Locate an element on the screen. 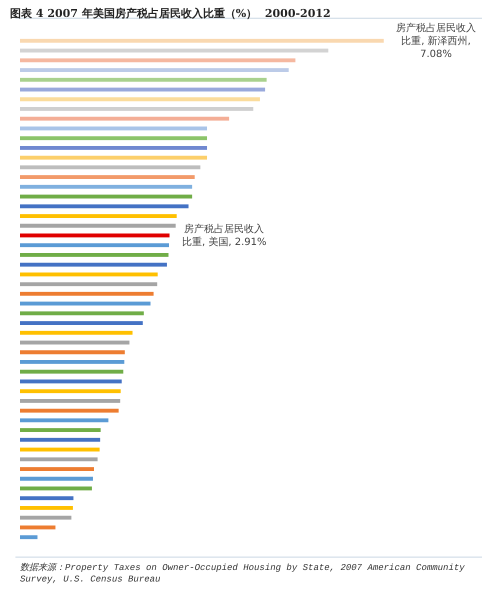 This screenshot has width=500, height=604. data-label: 房产税占居民收入比重, 新泽西州, 7.08% is located at coordinates (436, 41).